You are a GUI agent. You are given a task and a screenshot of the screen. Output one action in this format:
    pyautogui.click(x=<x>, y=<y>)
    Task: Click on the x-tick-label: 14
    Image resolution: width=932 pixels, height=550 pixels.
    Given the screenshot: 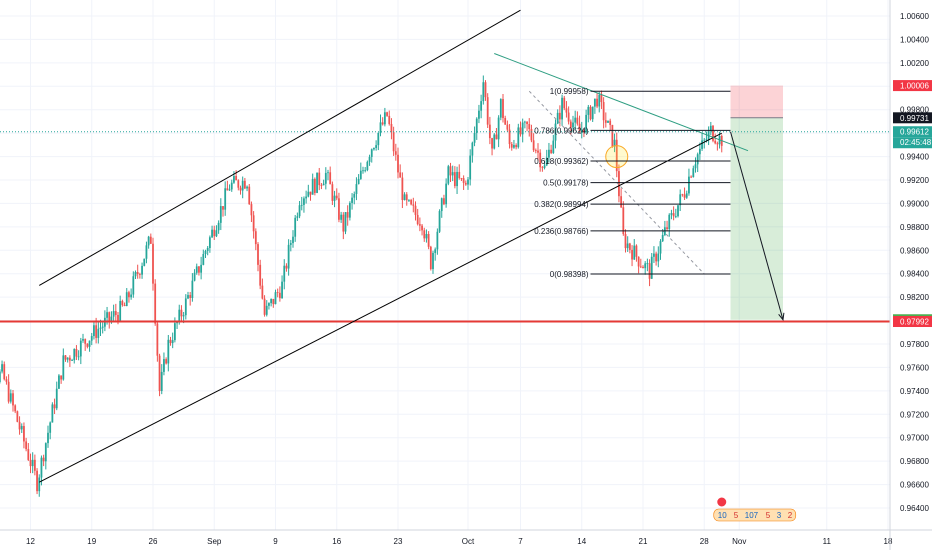 What is the action you would take?
    pyautogui.click(x=581, y=541)
    